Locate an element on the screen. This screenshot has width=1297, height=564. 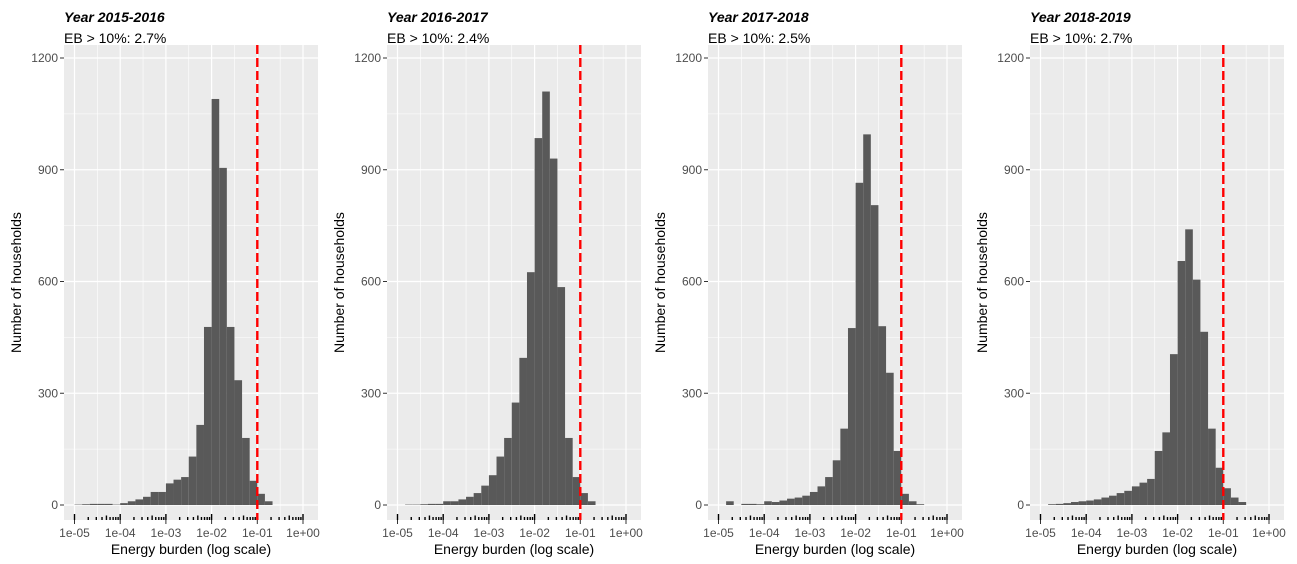
chart-subtitle: EB > 10%: 2.5% is located at coordinates (759, 38).